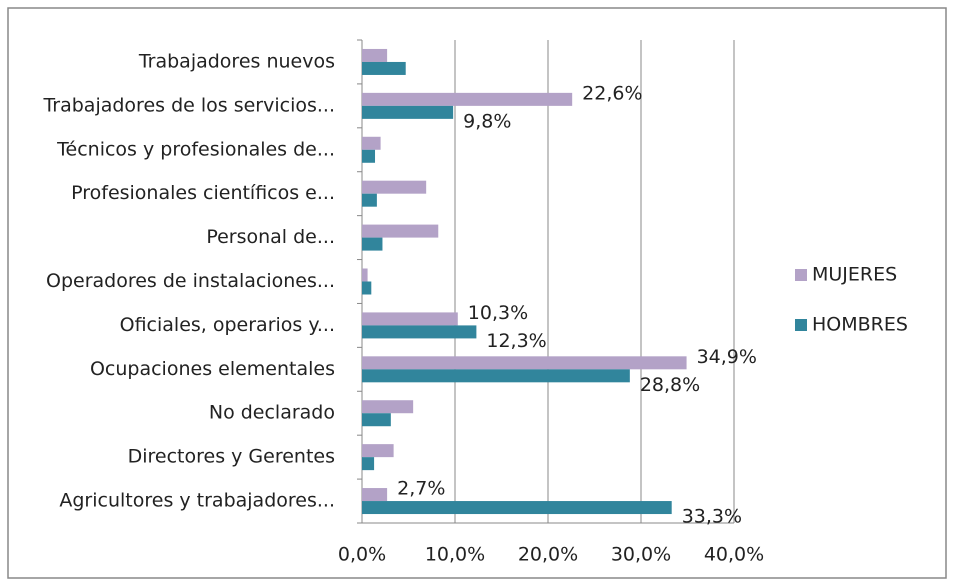 The width and height of the screenshot is (954, 581). Describe the element at coordinates (712, 517) in the screenshot. I see `value-label: 33,3%` at that location.